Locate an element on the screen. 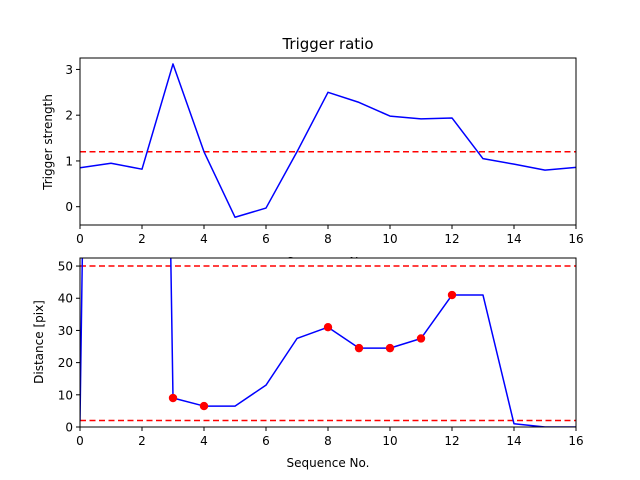 This screenshot has width=640, height=480. distance-subplot: Distance [pix] is located at coordinates (39, 342).